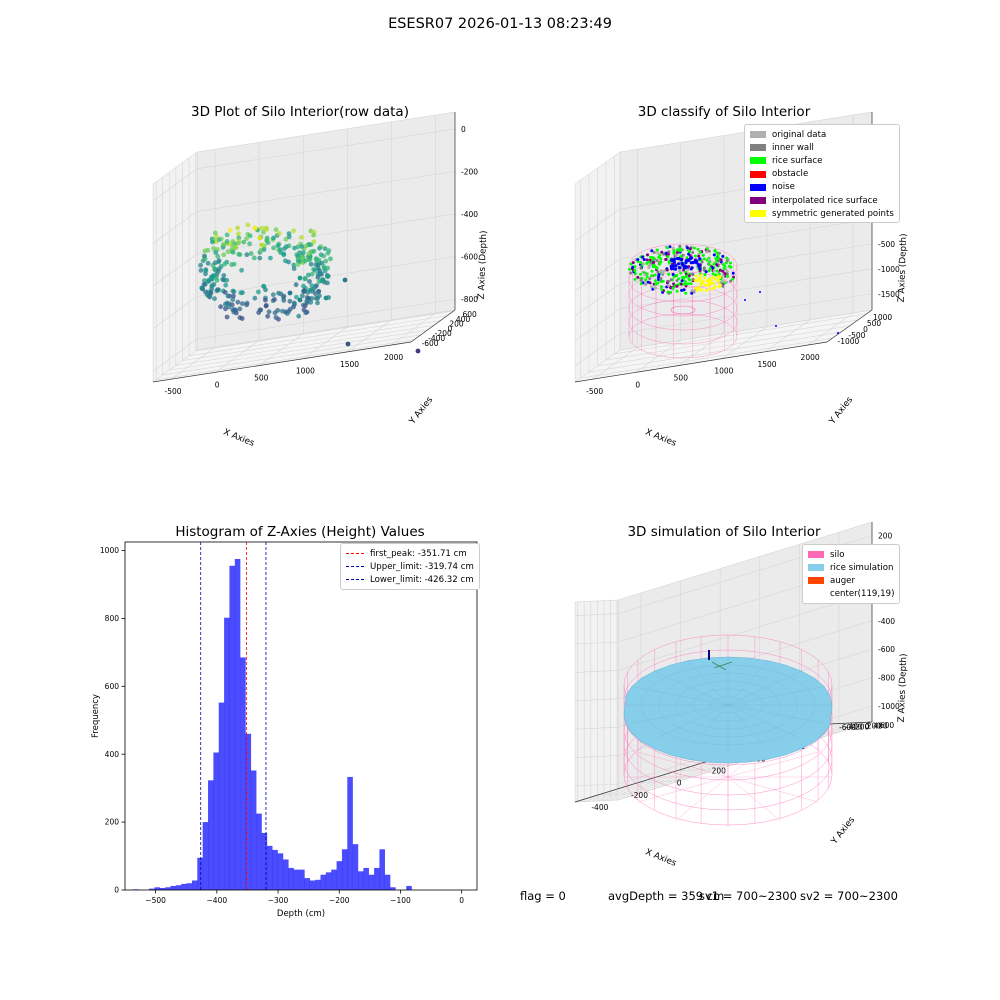 Image resolution: width=1000 pixels, height=1000 pixels. I want to click on status-avg-depth: avgDepth = 359 cm, so click(666, 896).